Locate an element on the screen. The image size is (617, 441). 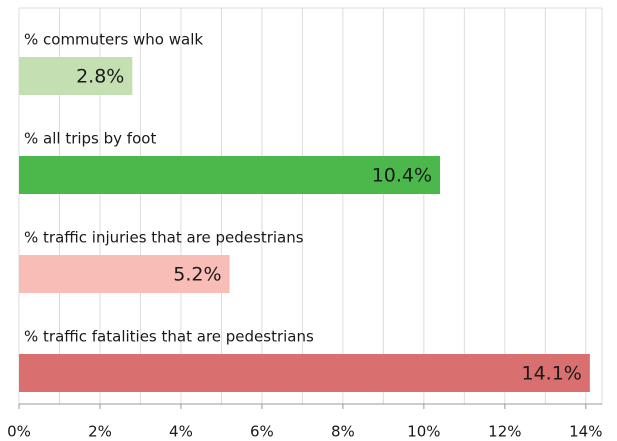
value-label: 5.2% is located at coordinates (197, 275).